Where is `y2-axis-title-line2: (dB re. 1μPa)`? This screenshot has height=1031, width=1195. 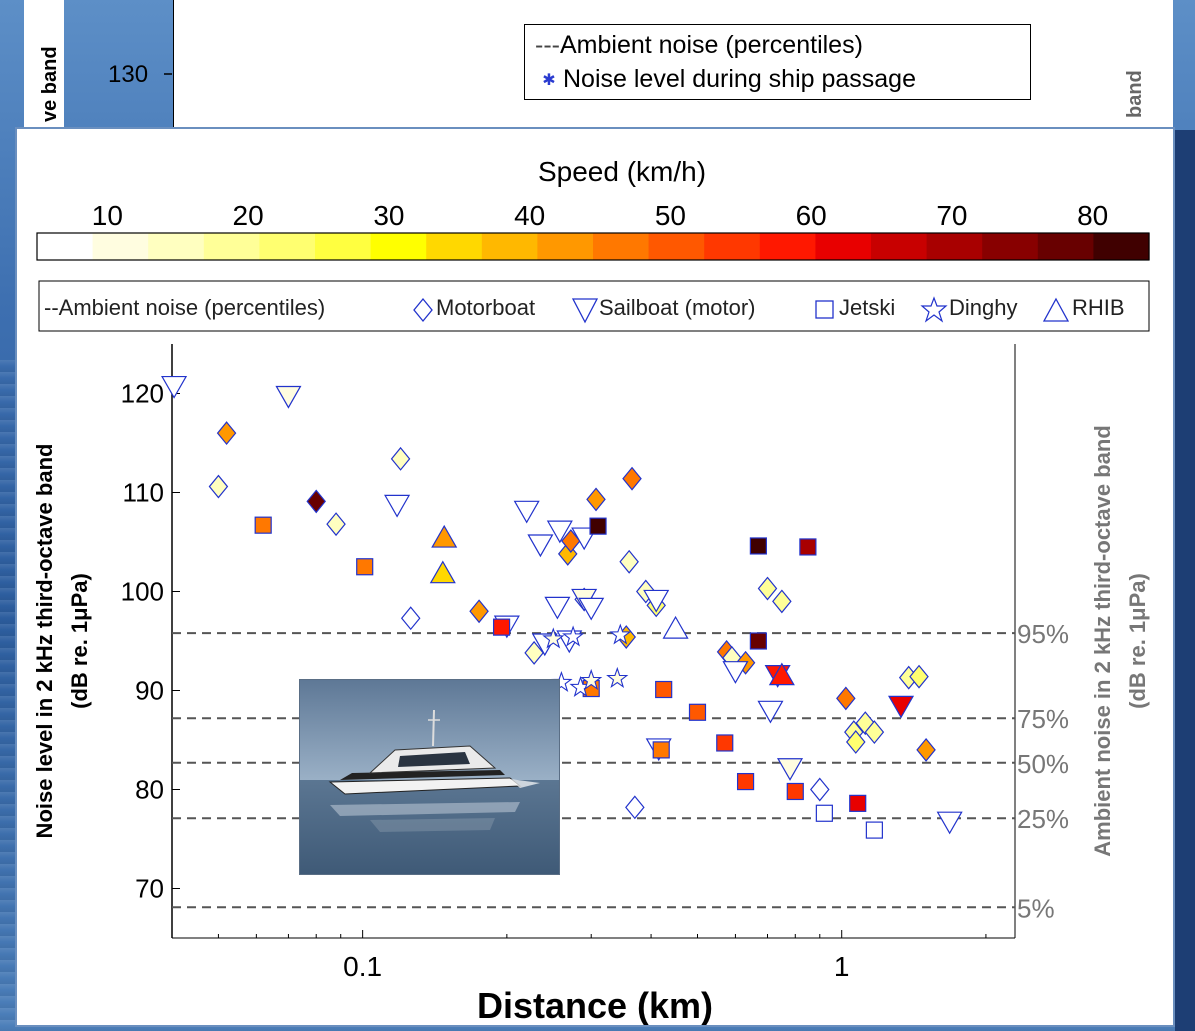 y2-axis-title-line2: (dB re. 1μPa) is located at coordinates (1137, 641).